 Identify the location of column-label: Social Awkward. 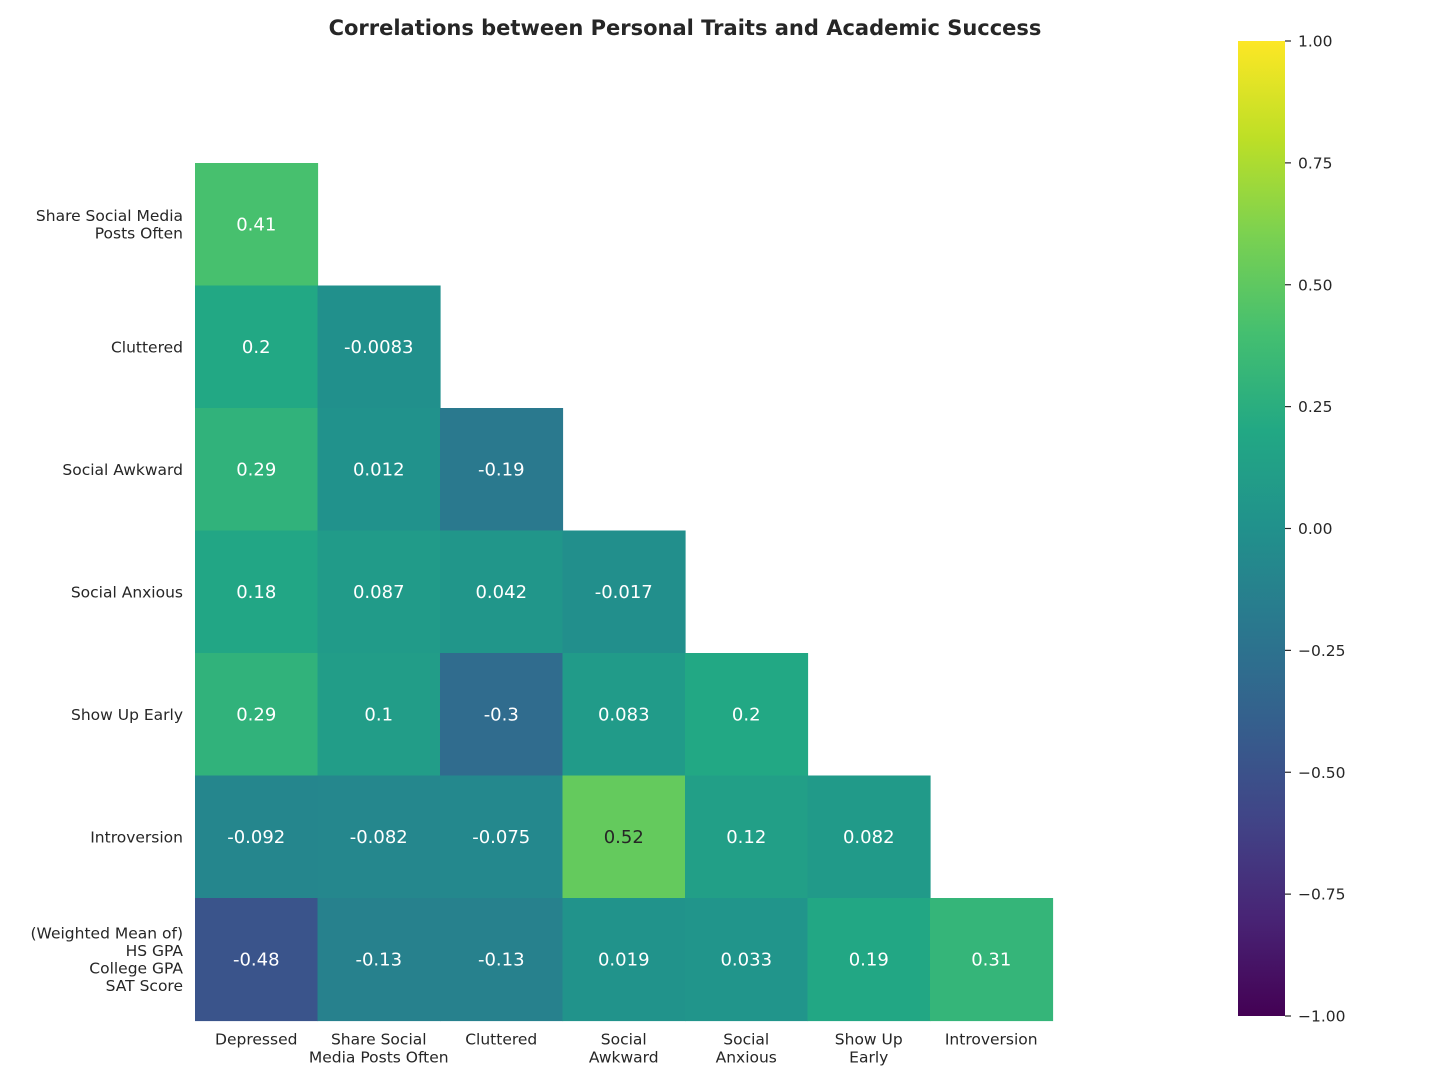
(624, 1049).